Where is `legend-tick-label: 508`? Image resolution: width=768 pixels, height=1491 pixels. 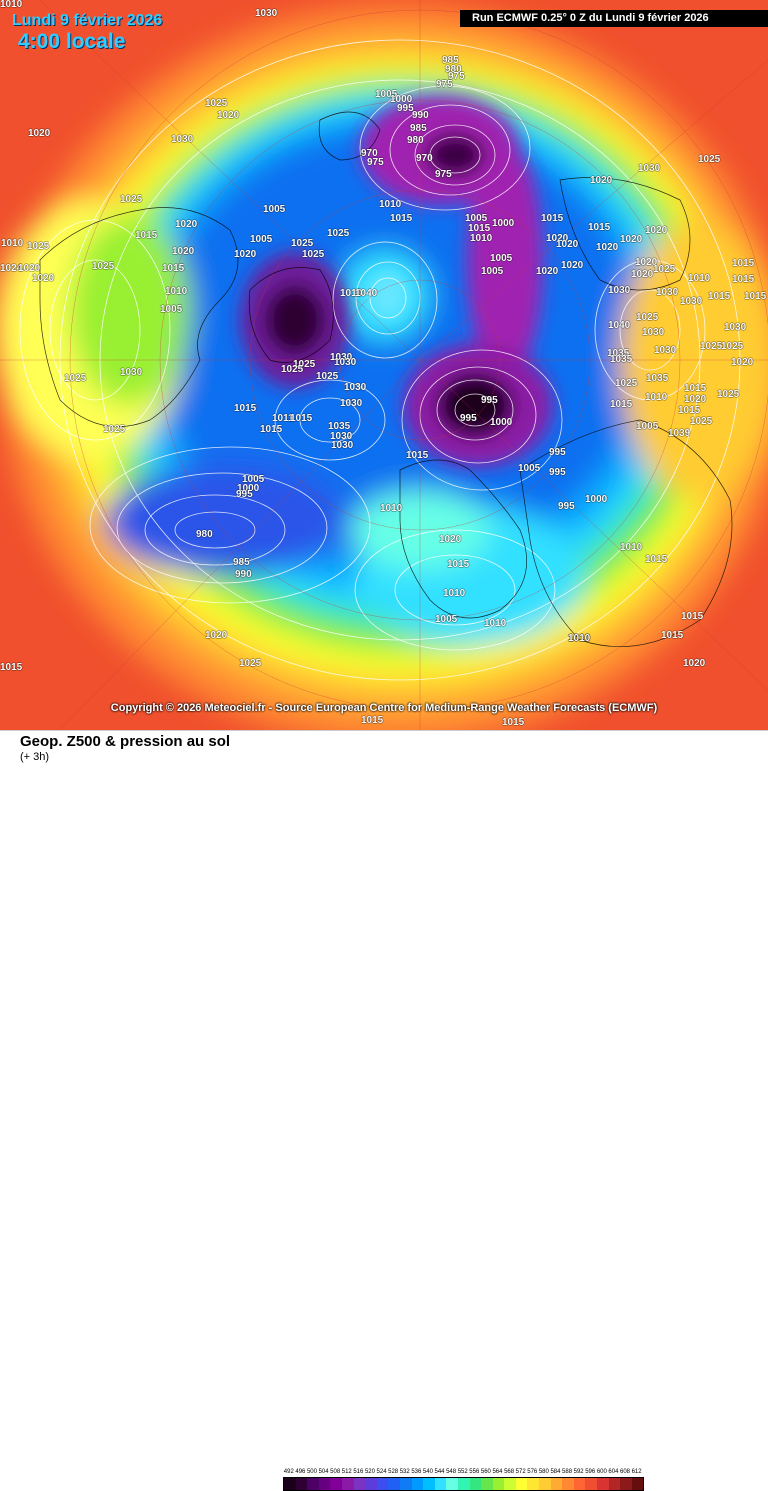
legend-tick-label: 508 is located at coordinates (335, 1472).